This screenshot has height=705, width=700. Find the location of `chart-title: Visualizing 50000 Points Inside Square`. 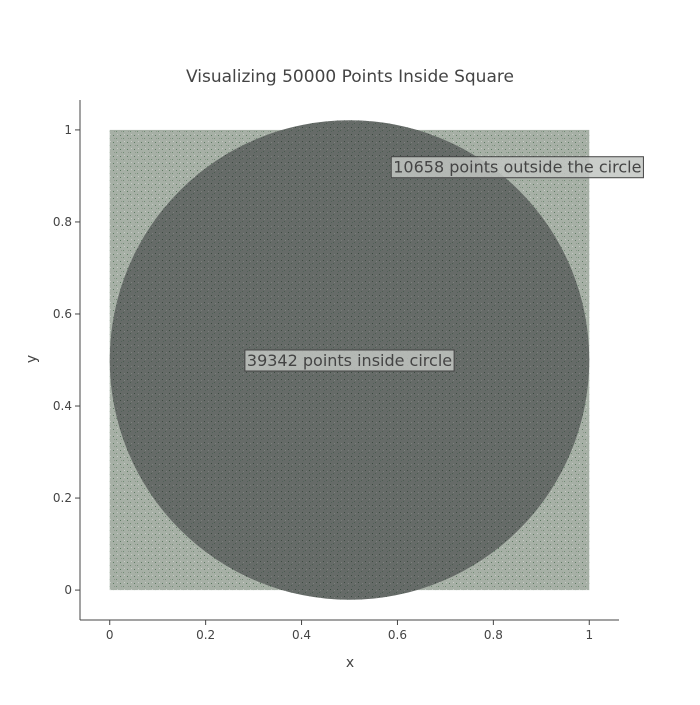

chart-title: Visualizing 50000 Points Inside Square is located at coordinates (350, 77).